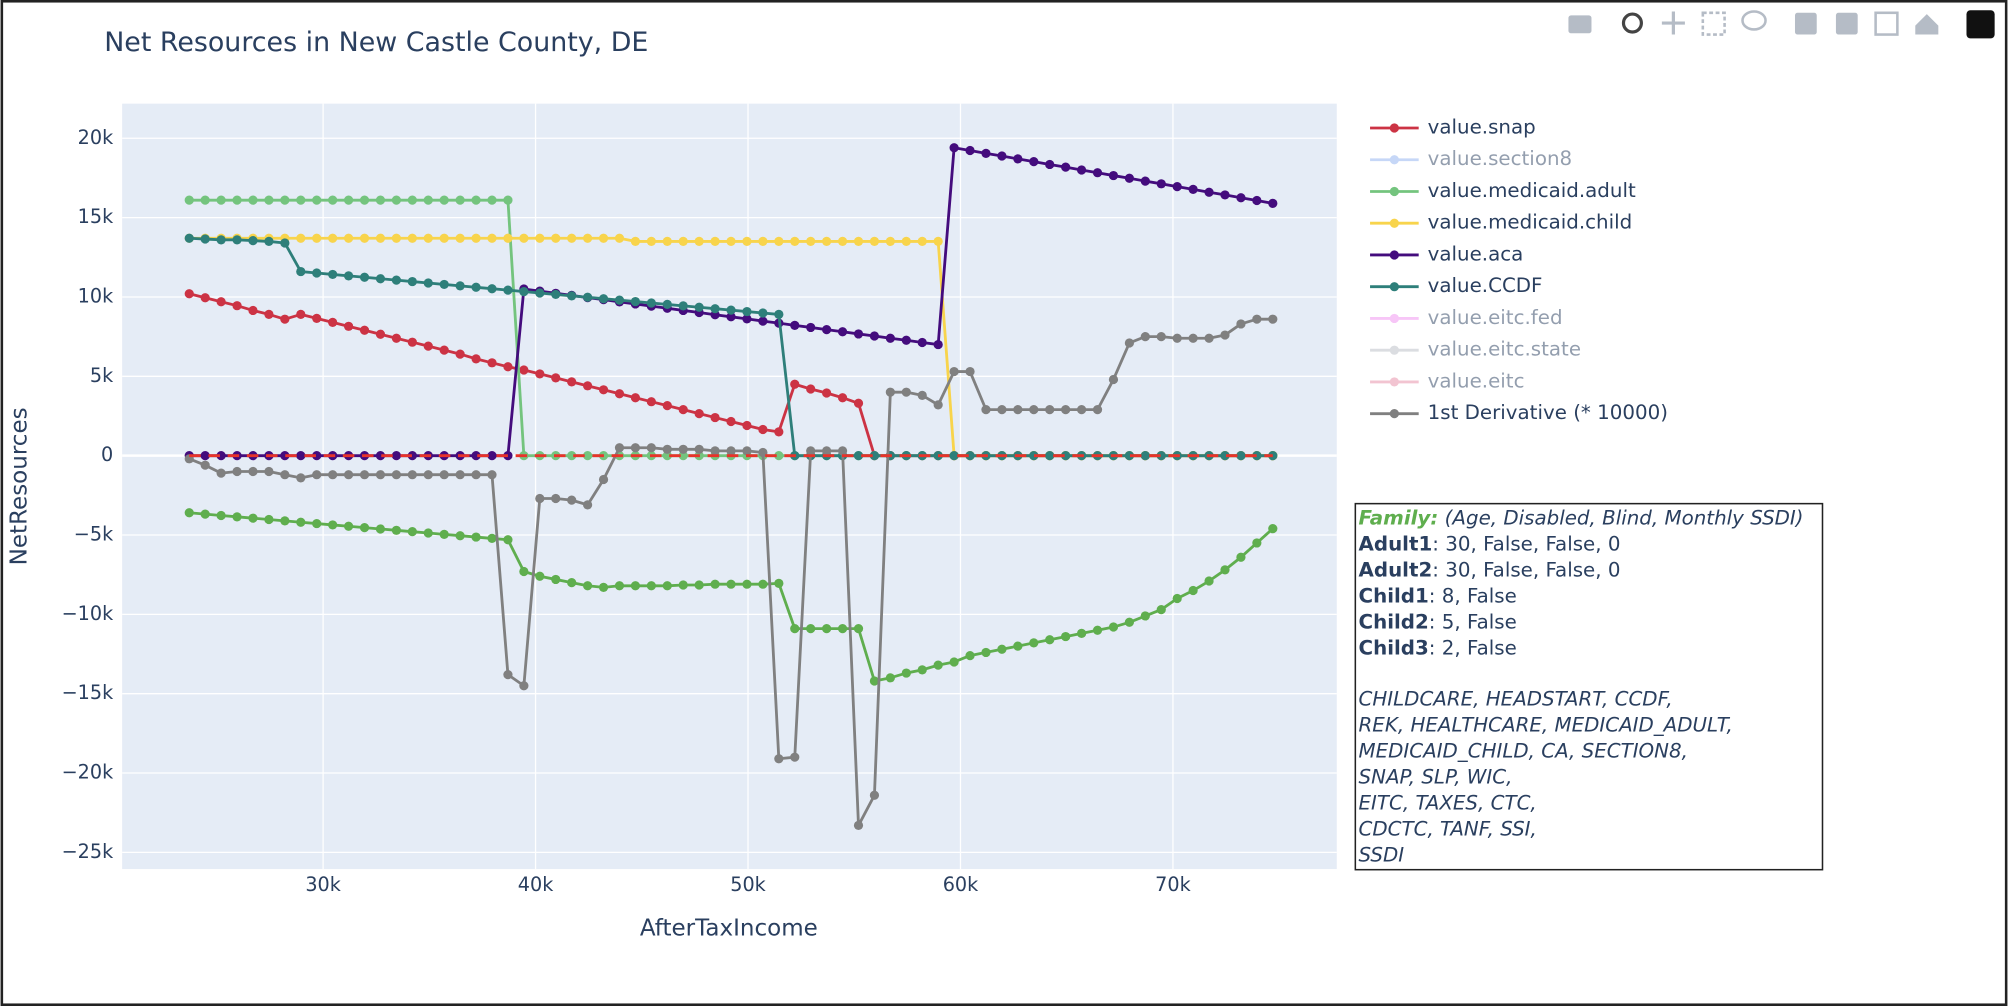  What do you see at coordinates (1503, 190) in the screenshot?
I see `legend-item: value.medicaid.adult` at bounding box center [1503, 190].